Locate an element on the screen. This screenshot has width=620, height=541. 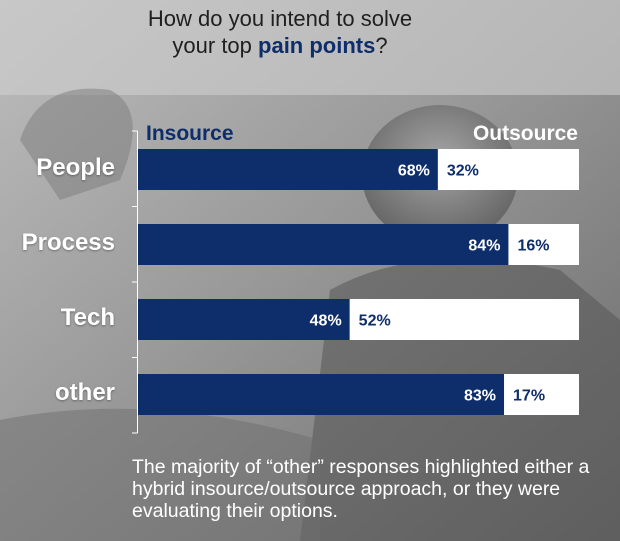
bar-outsource-process is located at coordinates (543, 244).